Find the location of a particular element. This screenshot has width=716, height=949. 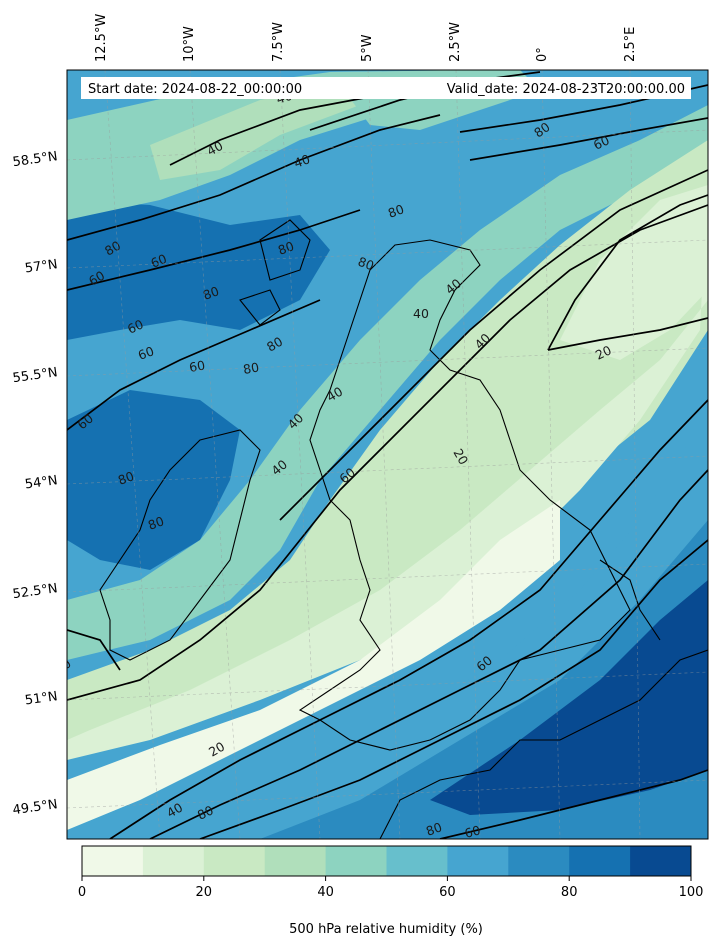

colorbar-tick-label: 40 is located at coordinates (325, 892).